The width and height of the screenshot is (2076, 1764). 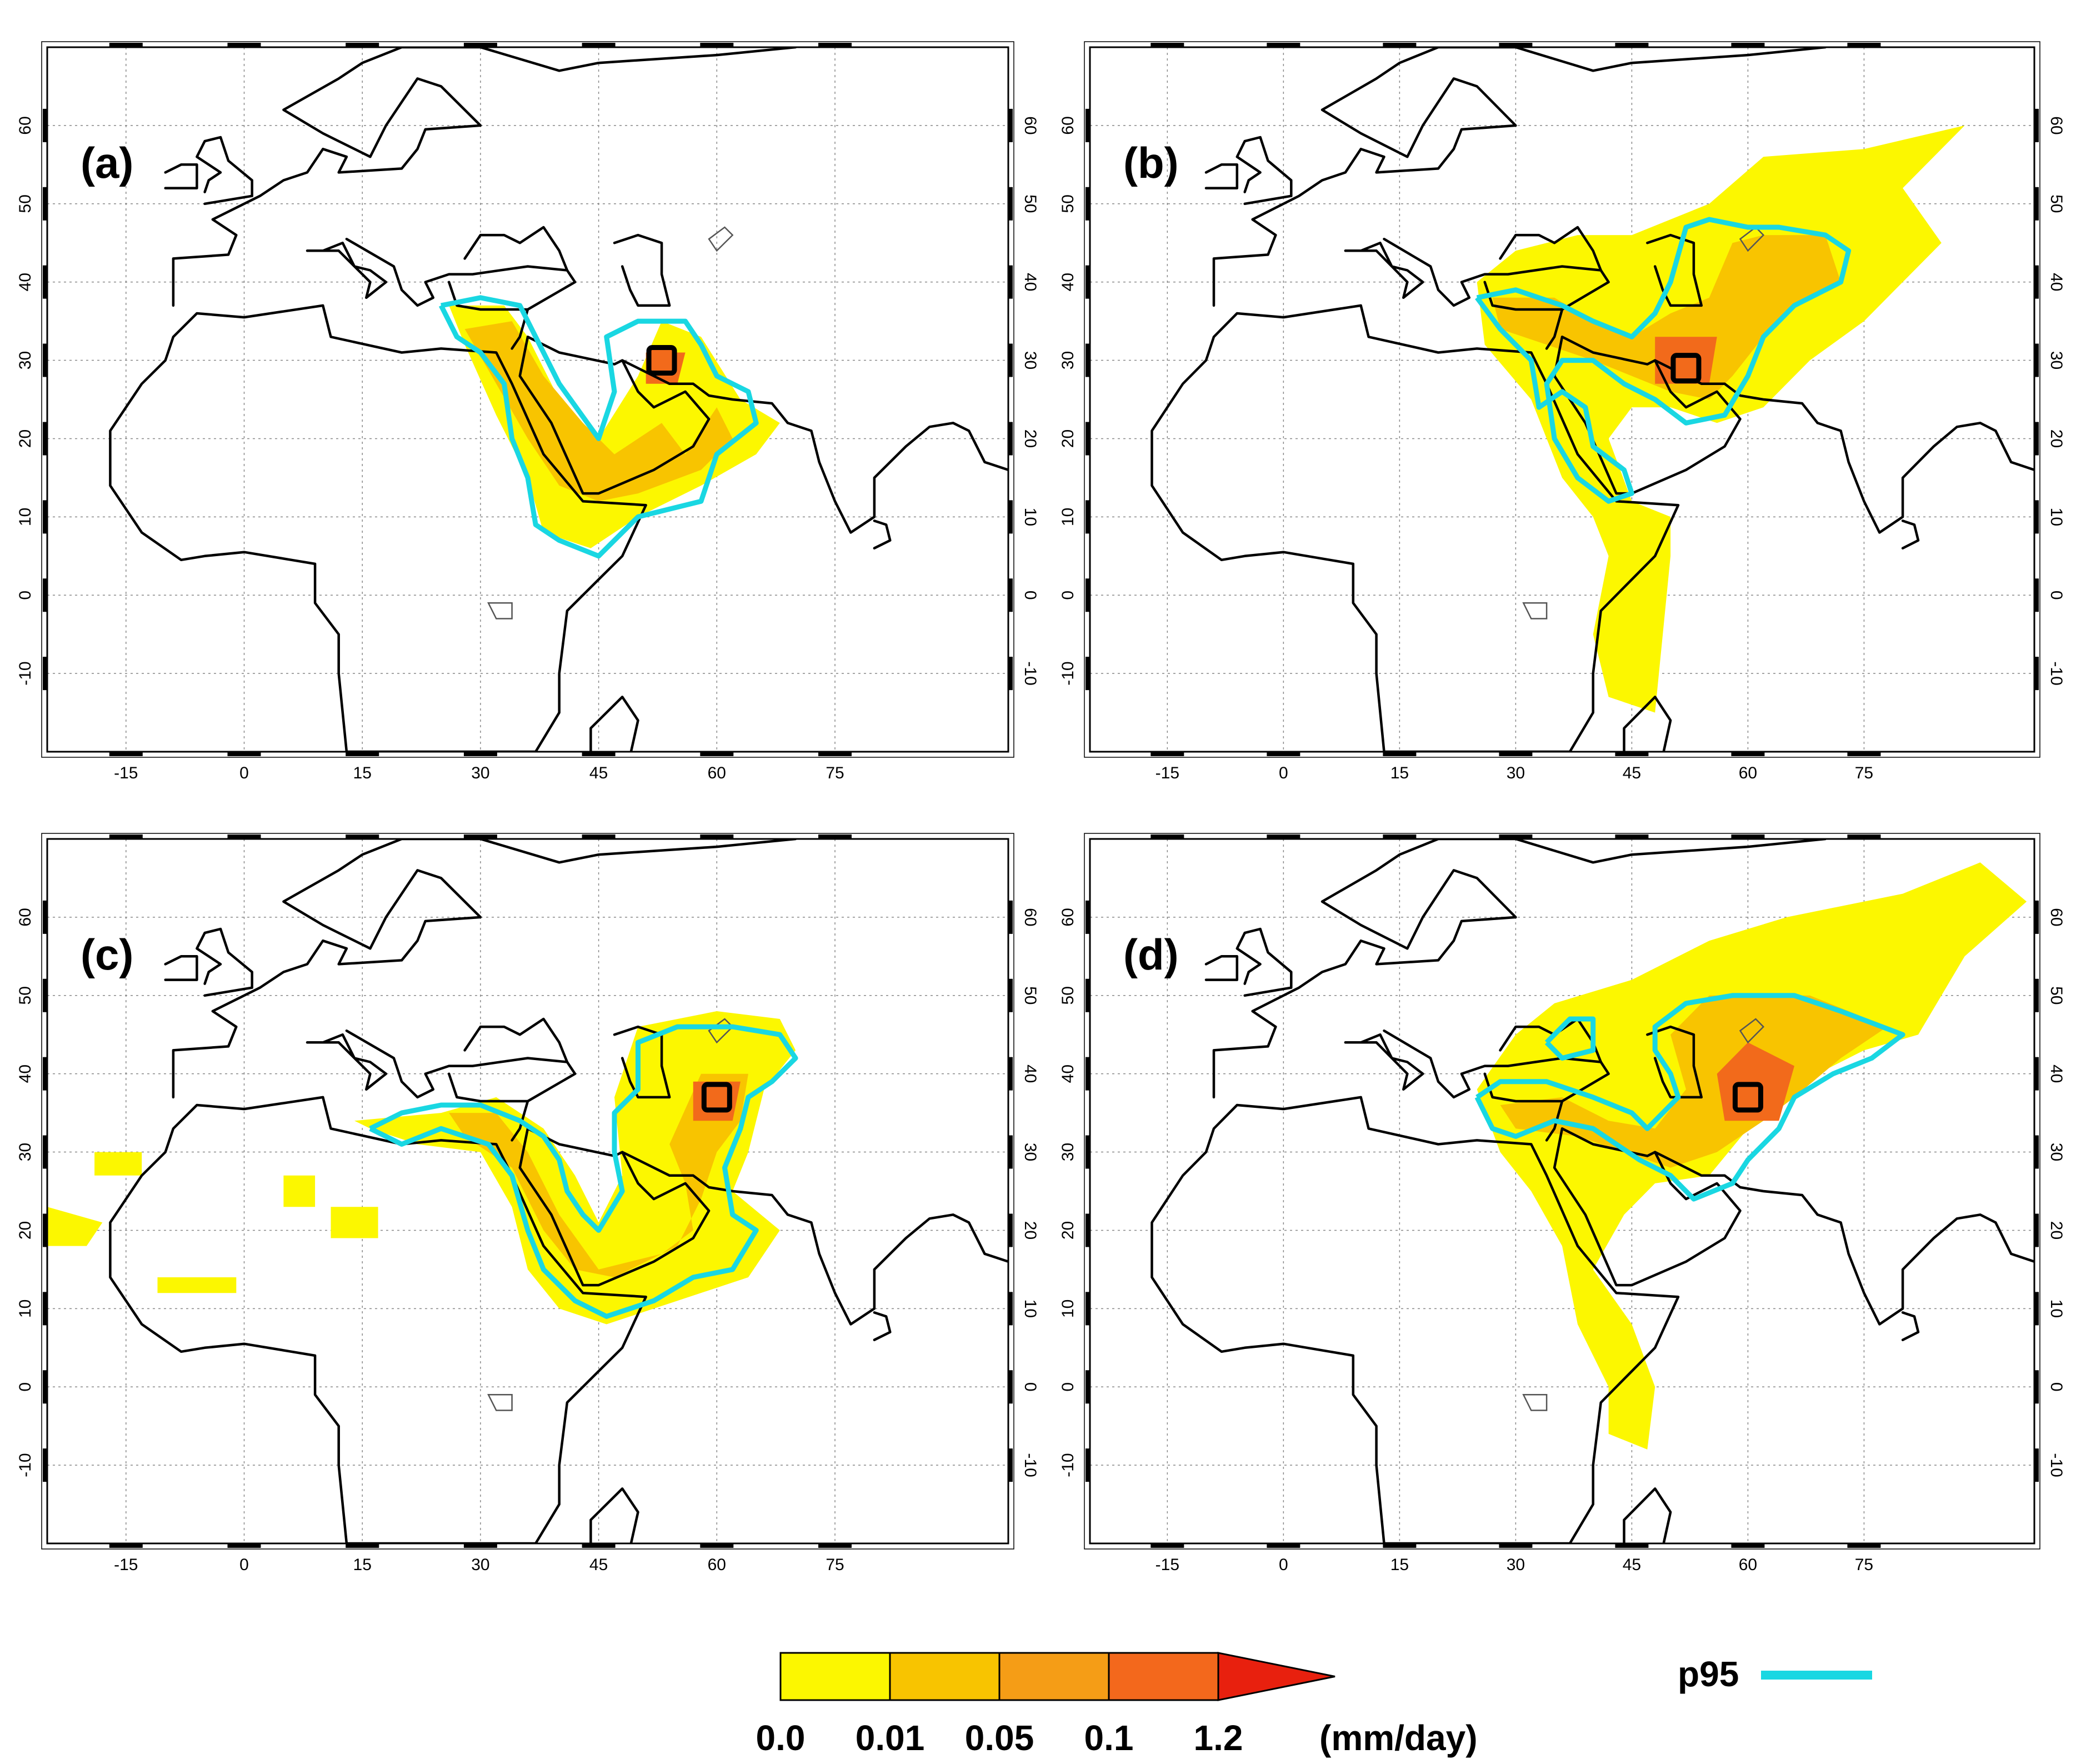 What do you see at coordinates (1117, 1705) in the screenshot?
I see `colorbar: 0.0 0.01 0.05 0.1 1.2 (mm/day)` at bounding box center [1117, 1705].